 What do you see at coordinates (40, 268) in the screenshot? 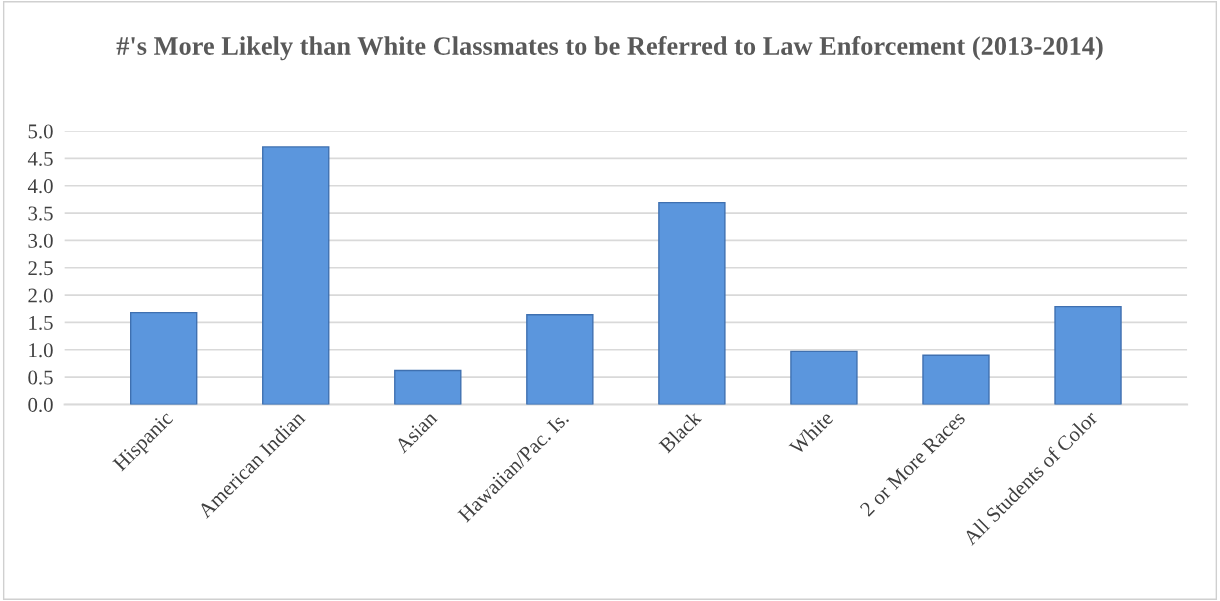
I see `y-tick-label: 2.5` at bounding box center [40, 268].